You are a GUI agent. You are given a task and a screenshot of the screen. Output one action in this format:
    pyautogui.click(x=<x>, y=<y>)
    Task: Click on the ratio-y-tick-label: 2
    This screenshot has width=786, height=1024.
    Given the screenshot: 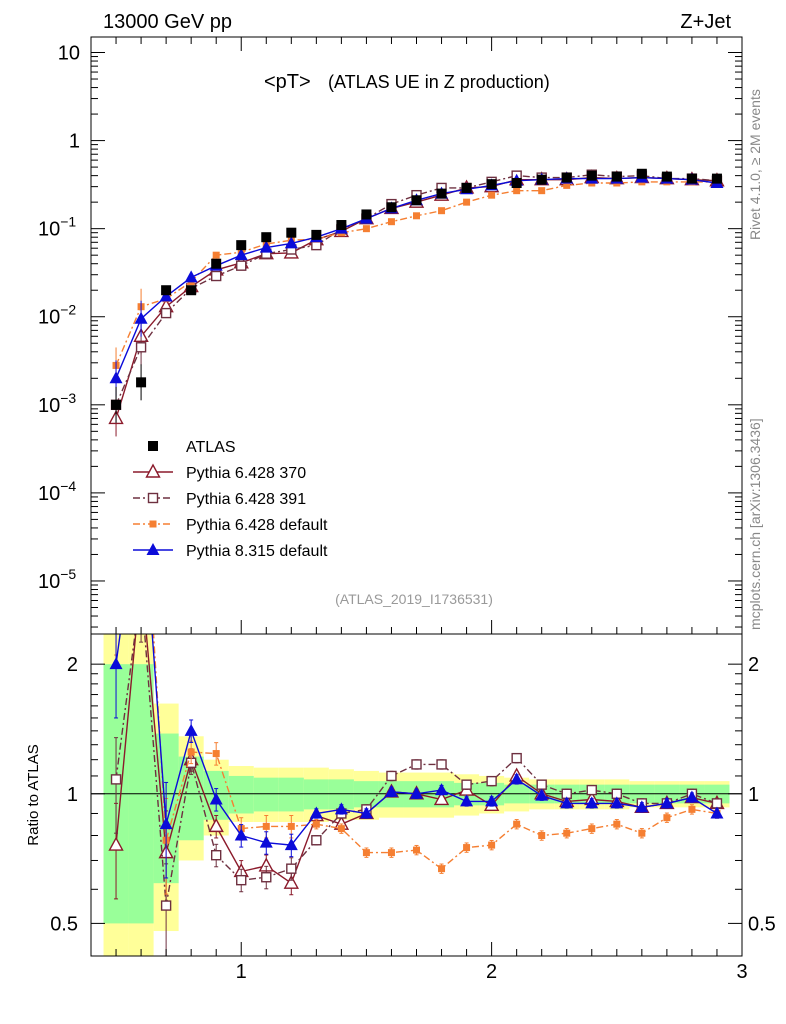 What is the action you would take?
    pyautogui.click(x=72, y=665)
    